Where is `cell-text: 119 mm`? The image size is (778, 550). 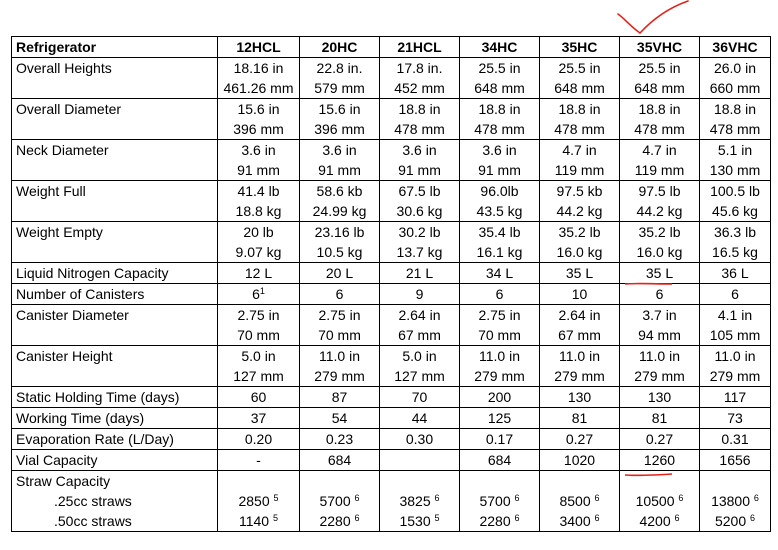
cell-text: 119 mm is located at coordinates (579, 170).